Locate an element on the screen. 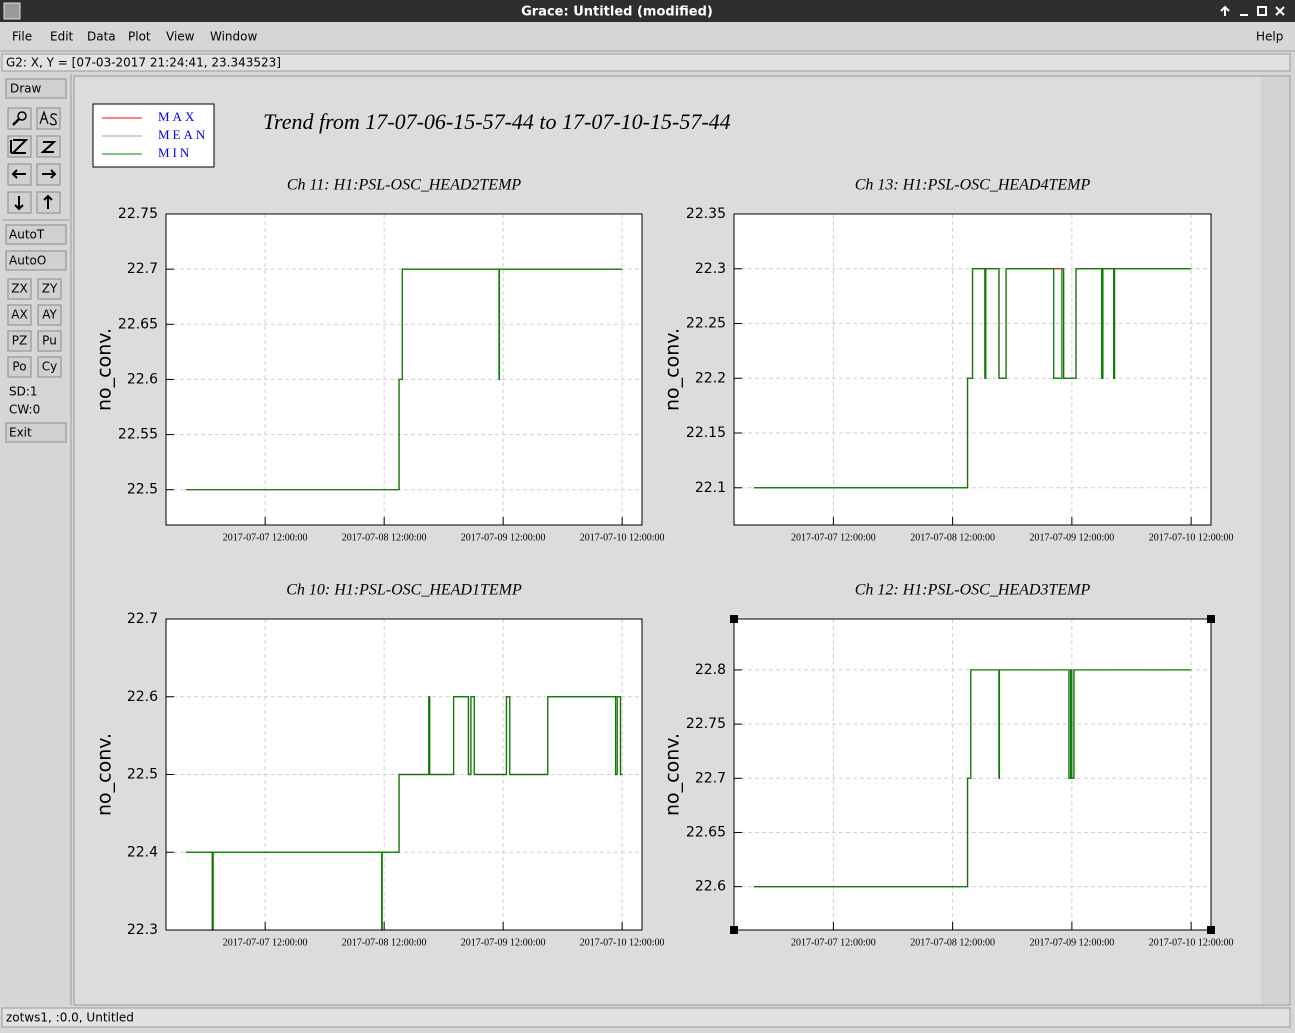 This screenshot has height=1033, width=1295. y-tick-label: 22.15 is located at coordinates (706, 433).